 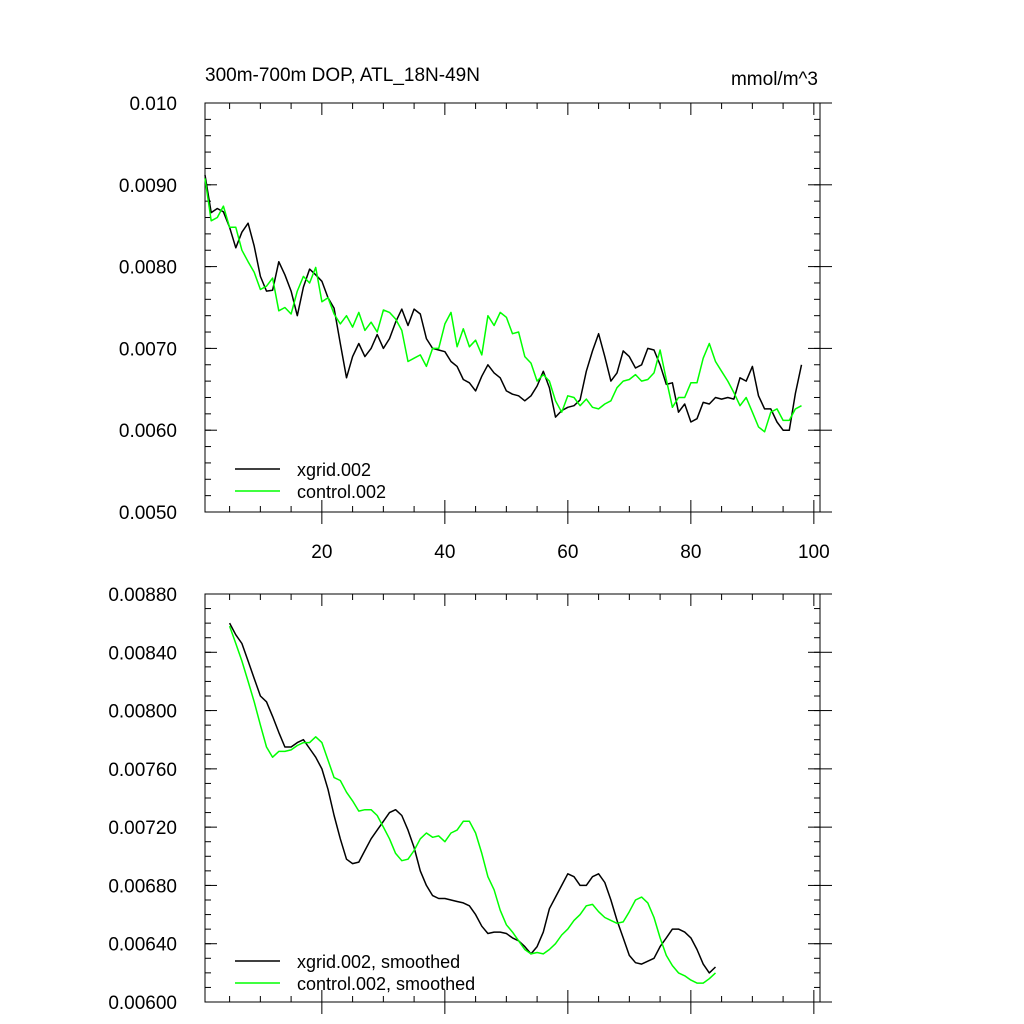 What do you see at coordinates (444, 552) in the screenshot?
I see `x-tick-label: 40` at bounding box center [444, 552].